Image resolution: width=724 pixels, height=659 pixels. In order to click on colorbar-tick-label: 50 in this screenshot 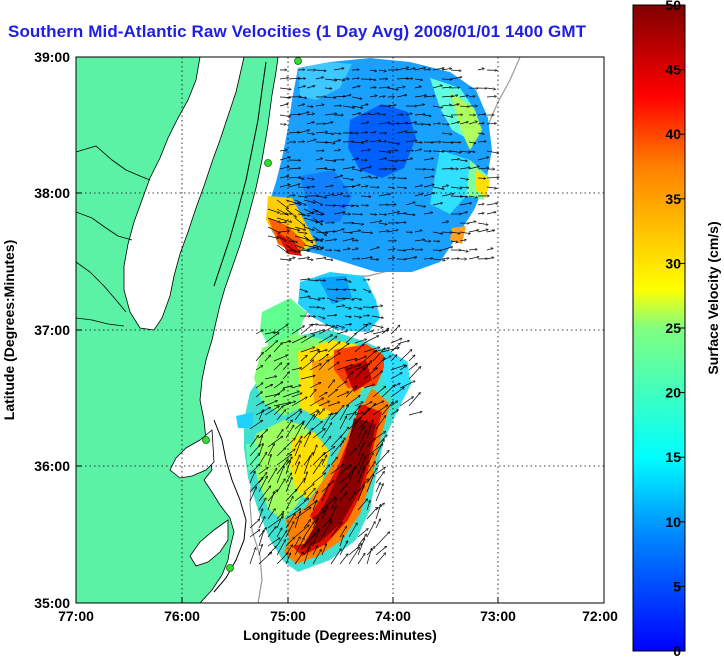, I will do `click(673, 6)`.